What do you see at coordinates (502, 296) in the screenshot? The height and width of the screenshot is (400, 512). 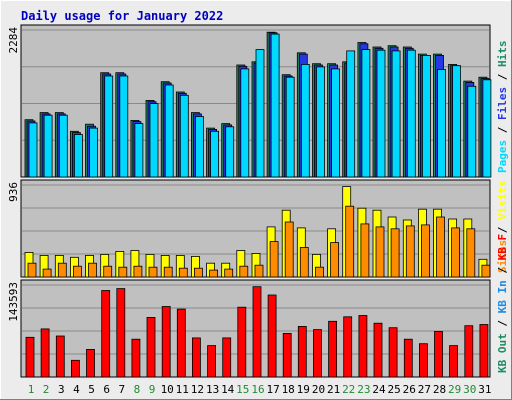 I see `axis-legend-kb-in: KB In` at bounding box center [502, 296].